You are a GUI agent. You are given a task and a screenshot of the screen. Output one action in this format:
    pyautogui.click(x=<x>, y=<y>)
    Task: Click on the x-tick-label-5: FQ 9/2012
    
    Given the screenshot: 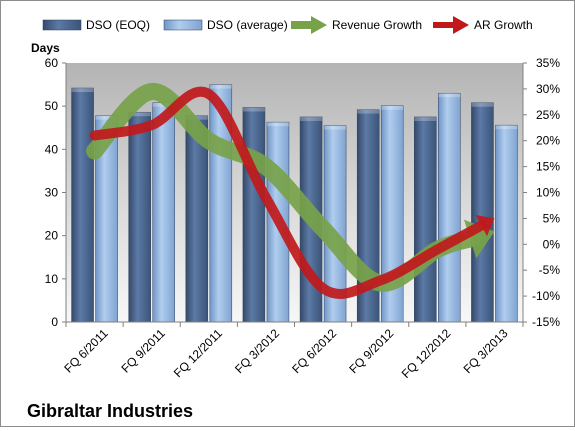 What is the action you would take?
    pyautogui.click(x=371, y=351)
    